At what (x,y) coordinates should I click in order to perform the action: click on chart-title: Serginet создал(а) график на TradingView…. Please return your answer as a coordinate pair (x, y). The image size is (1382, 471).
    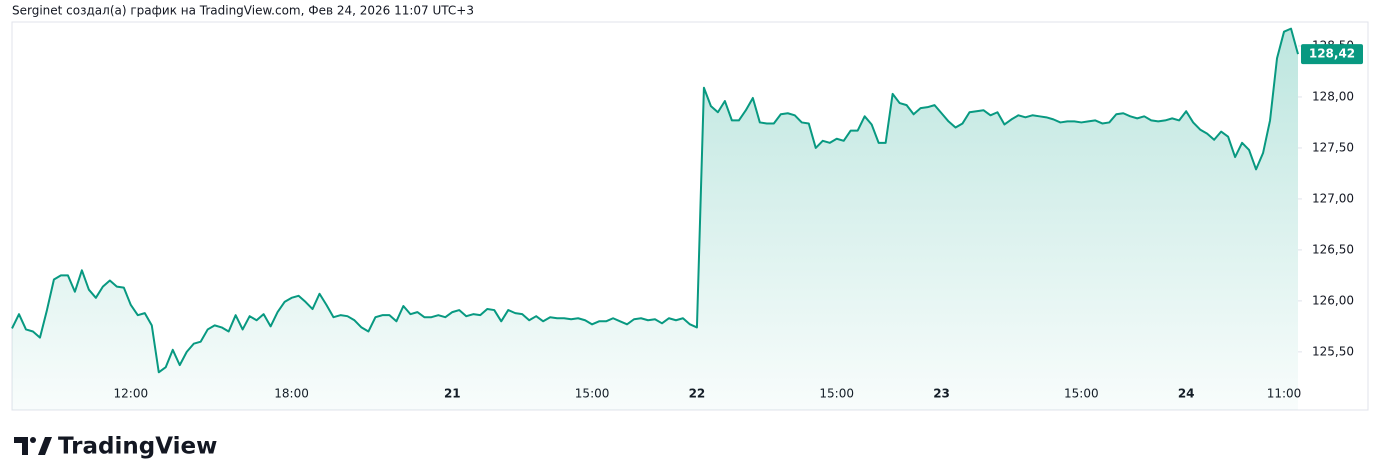
    Looking at the image, I should click on (243, 11).